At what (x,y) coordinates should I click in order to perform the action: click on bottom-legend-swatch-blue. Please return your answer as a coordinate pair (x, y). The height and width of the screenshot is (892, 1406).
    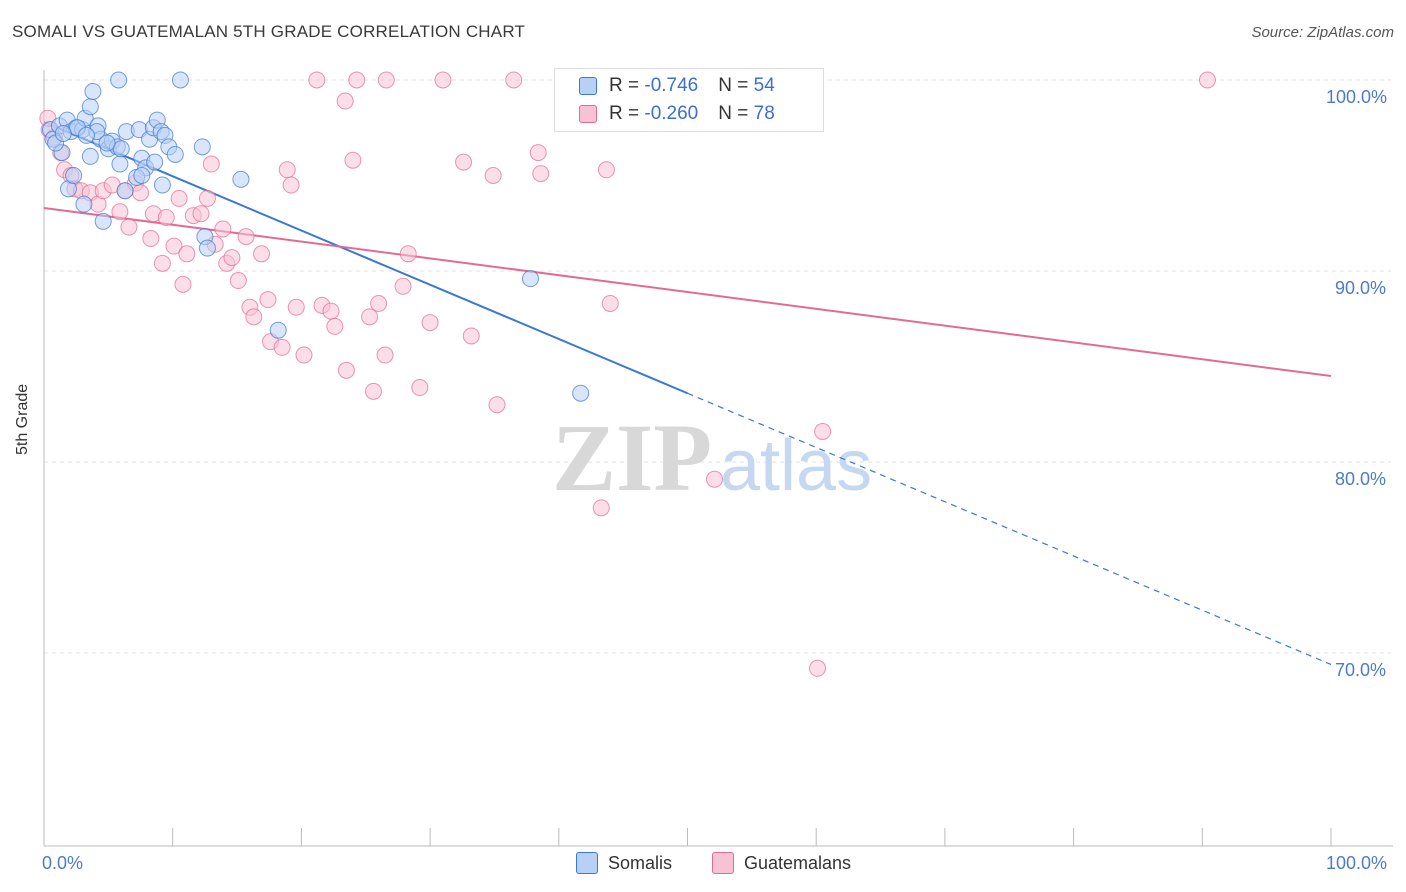
    Looking at the image, I should click on (587, 863).